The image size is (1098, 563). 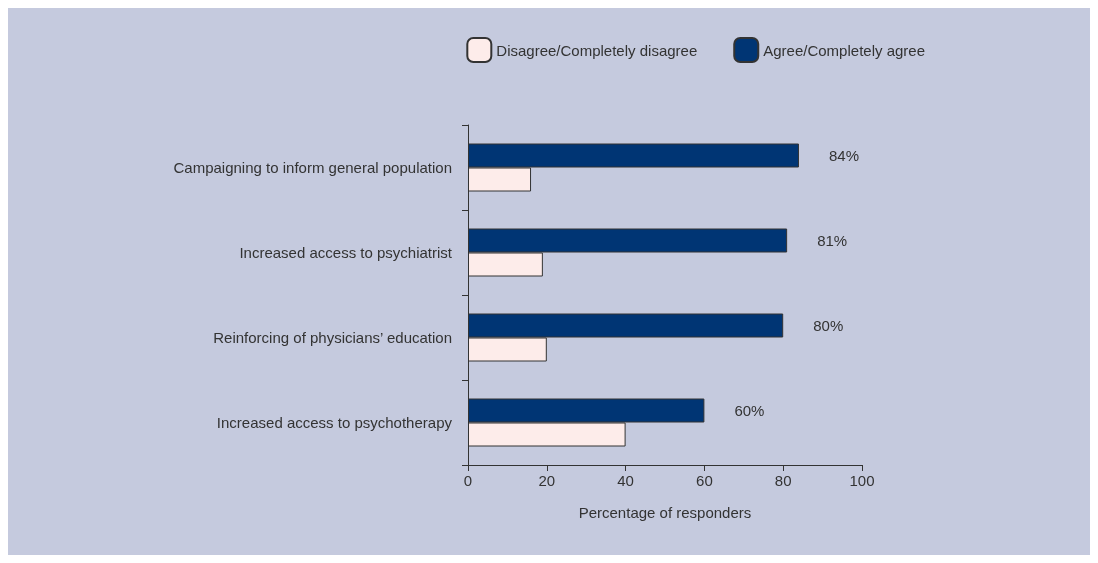 I want to click on y-tick-label: Increased access to psychotherapy, so click(x=334, y=422).